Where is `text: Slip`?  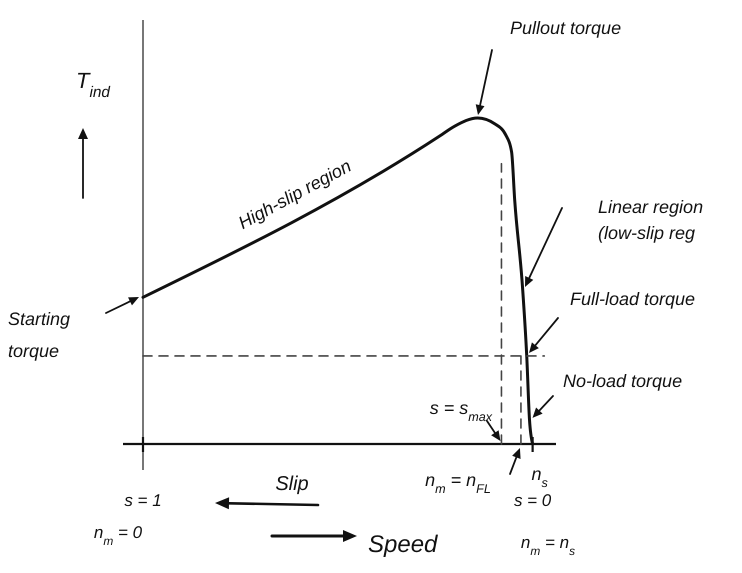 text: Slip is located at coordinates (292, 484).